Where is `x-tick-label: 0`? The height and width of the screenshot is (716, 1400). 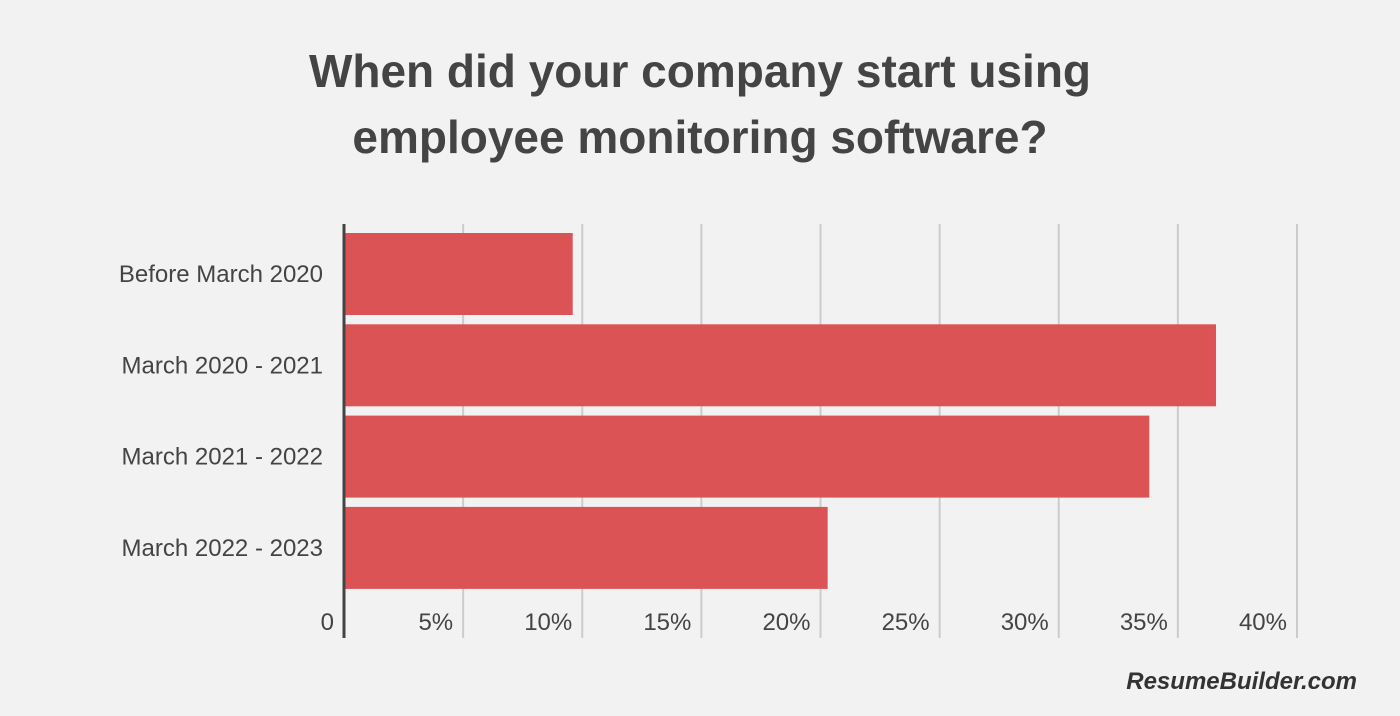
x-tick-label: 0 is located at coordinates (327, 622).